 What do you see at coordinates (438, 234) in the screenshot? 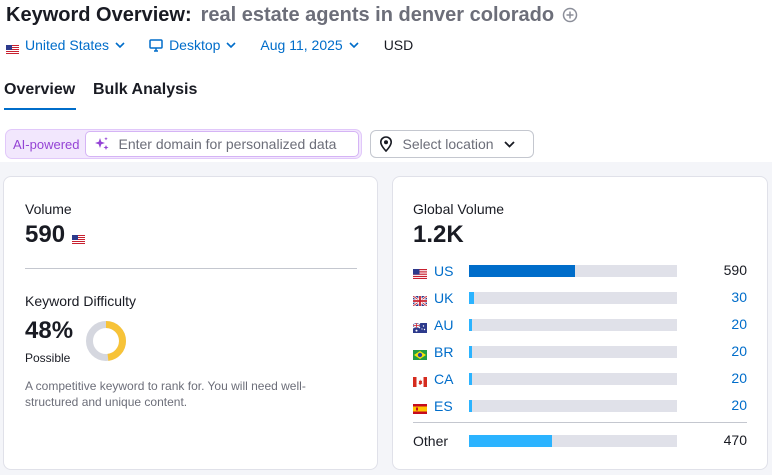
I see `global-volume-value: 1.2K` at bounding box center [438, 234].